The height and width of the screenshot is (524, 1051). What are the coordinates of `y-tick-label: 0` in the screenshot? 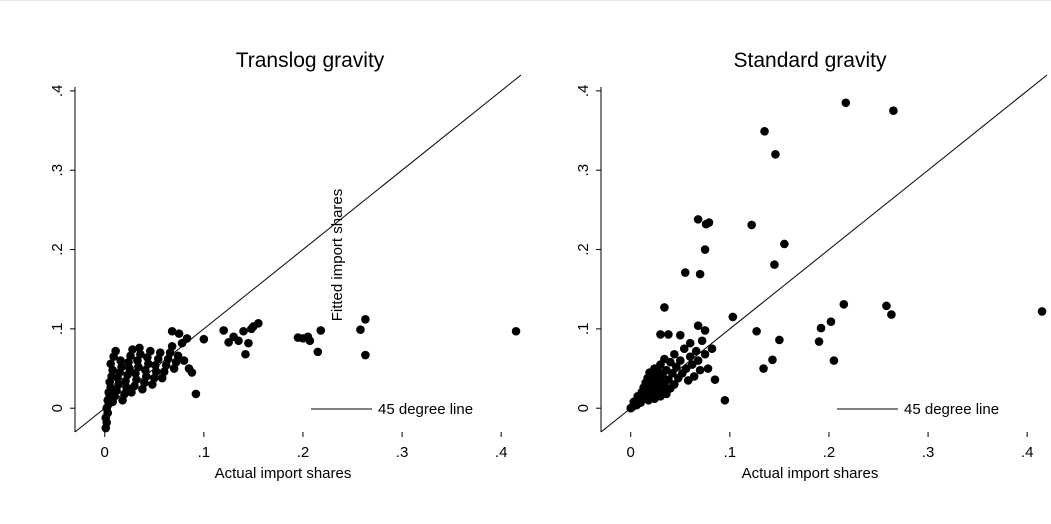 It's located at (583, 408).